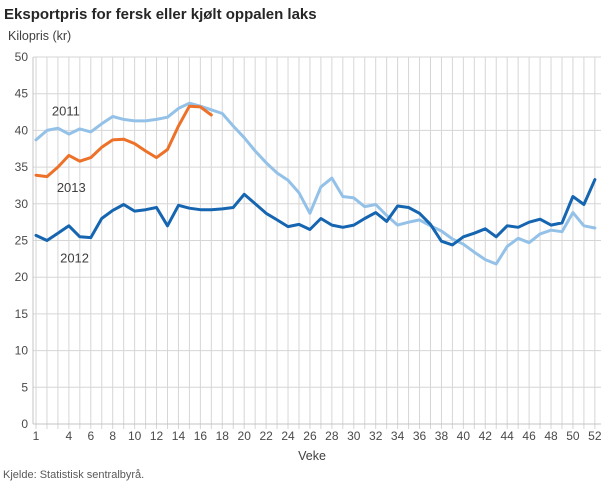  Describe the element at coordinates (22, 204) in the screenshot. I see `y-tick-label: 30` at that location.